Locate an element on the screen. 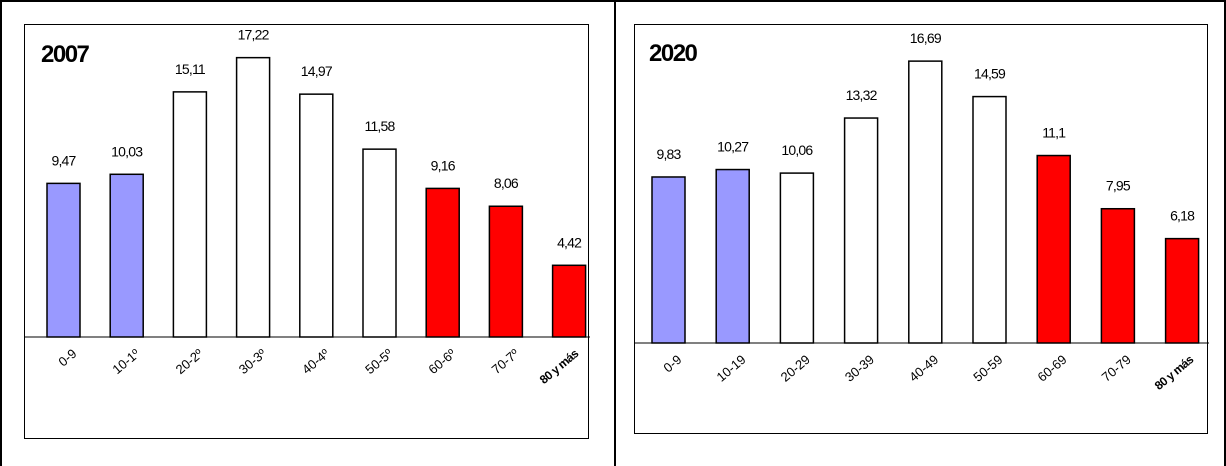  x-tick-label: 20-29 is located at coordinates (795, 368).